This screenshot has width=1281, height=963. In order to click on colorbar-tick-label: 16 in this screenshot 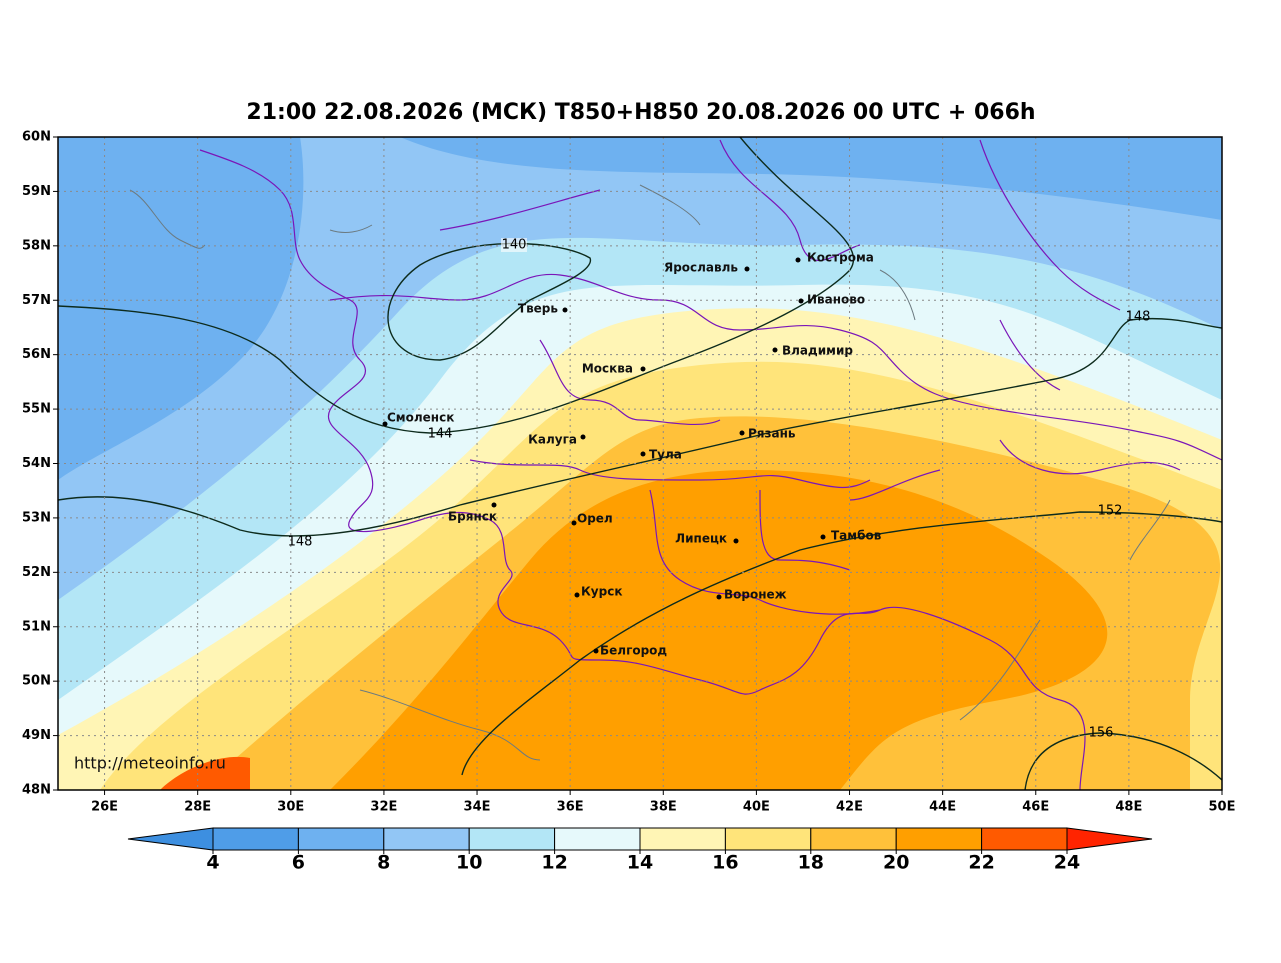, I will do `click(725, 863)`.